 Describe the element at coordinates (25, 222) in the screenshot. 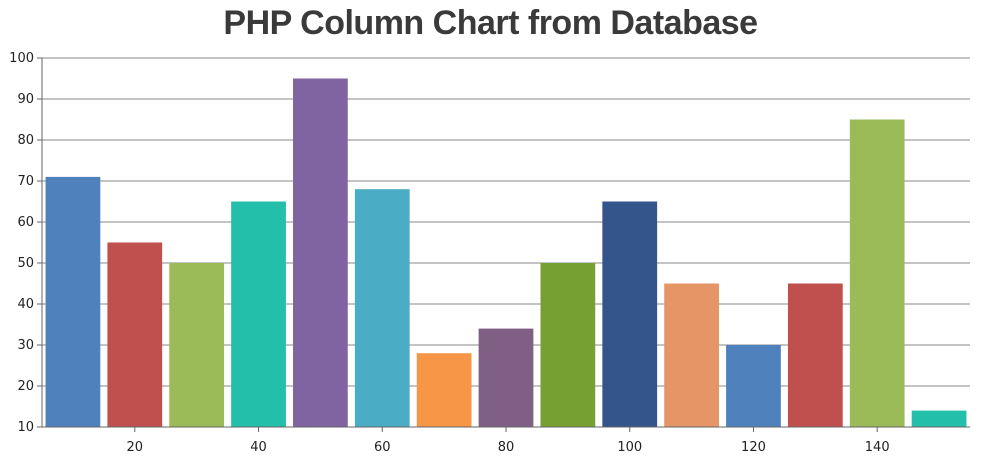

I see `y-tick-label: 60` at that location.